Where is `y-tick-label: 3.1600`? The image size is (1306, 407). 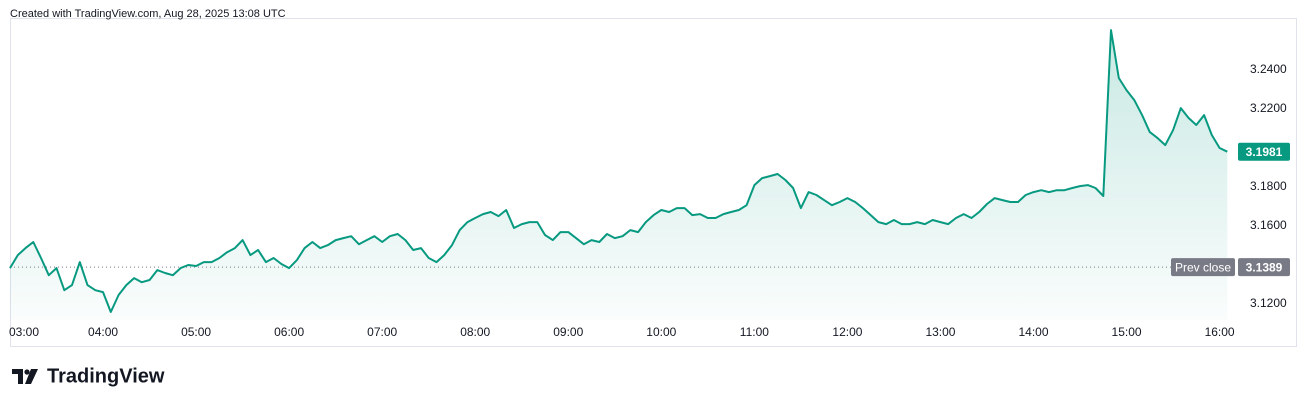 y-tick-label: 3.1600 is located at coordinates (1268, 225).